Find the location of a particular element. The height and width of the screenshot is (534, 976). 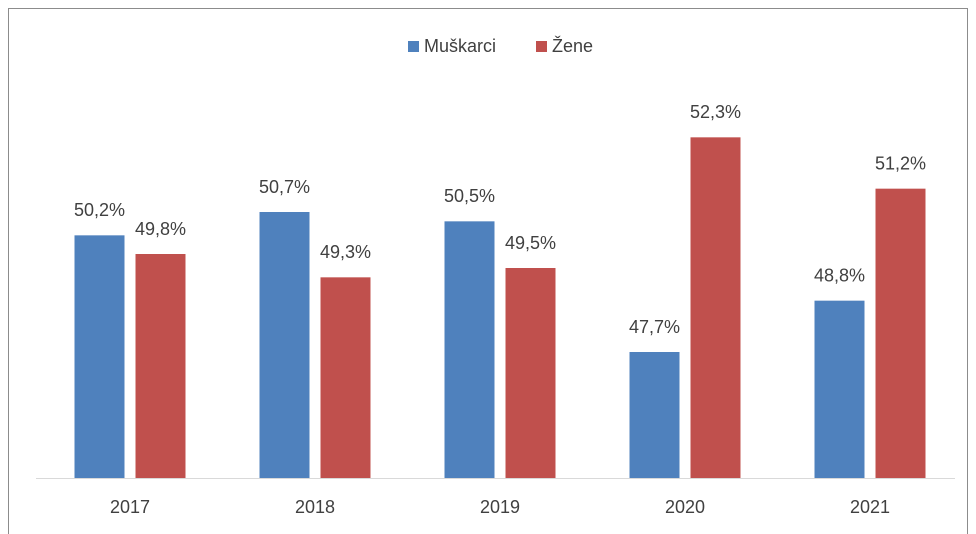

x-tick-label: 2018 is located at coordinates (315, 507).